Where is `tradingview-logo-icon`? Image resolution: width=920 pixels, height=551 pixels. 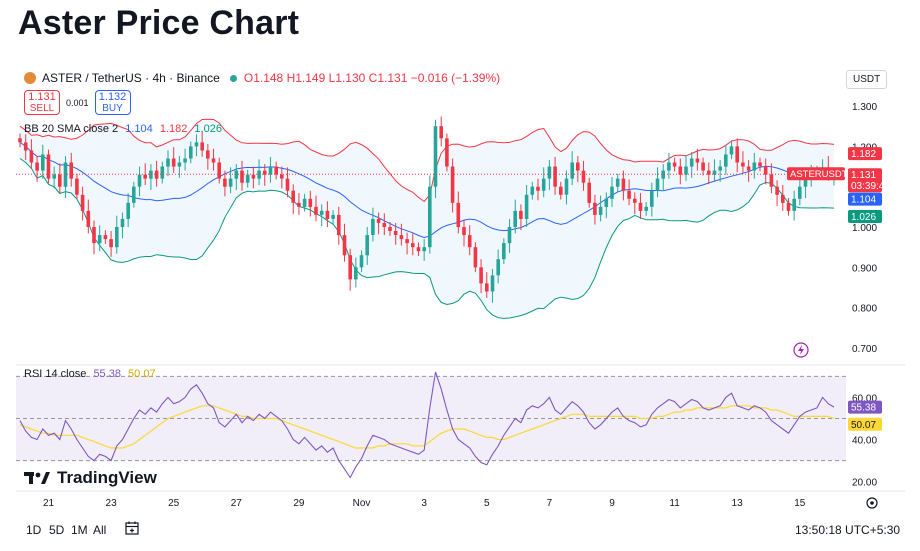
tradingview-logo-icon is located at coordinates (37, 478).